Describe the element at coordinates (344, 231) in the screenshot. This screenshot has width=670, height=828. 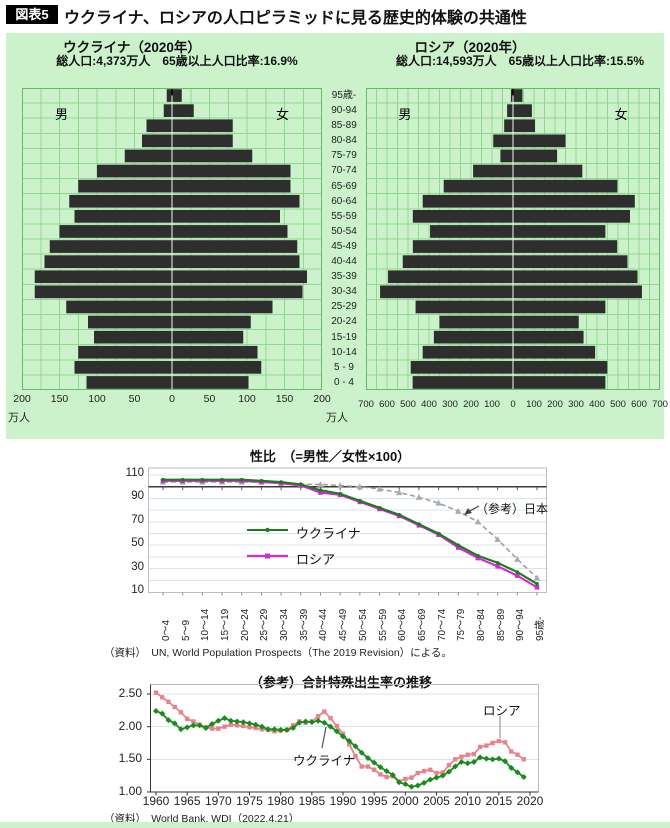
I see `age-group-label: 50-54` at that location.